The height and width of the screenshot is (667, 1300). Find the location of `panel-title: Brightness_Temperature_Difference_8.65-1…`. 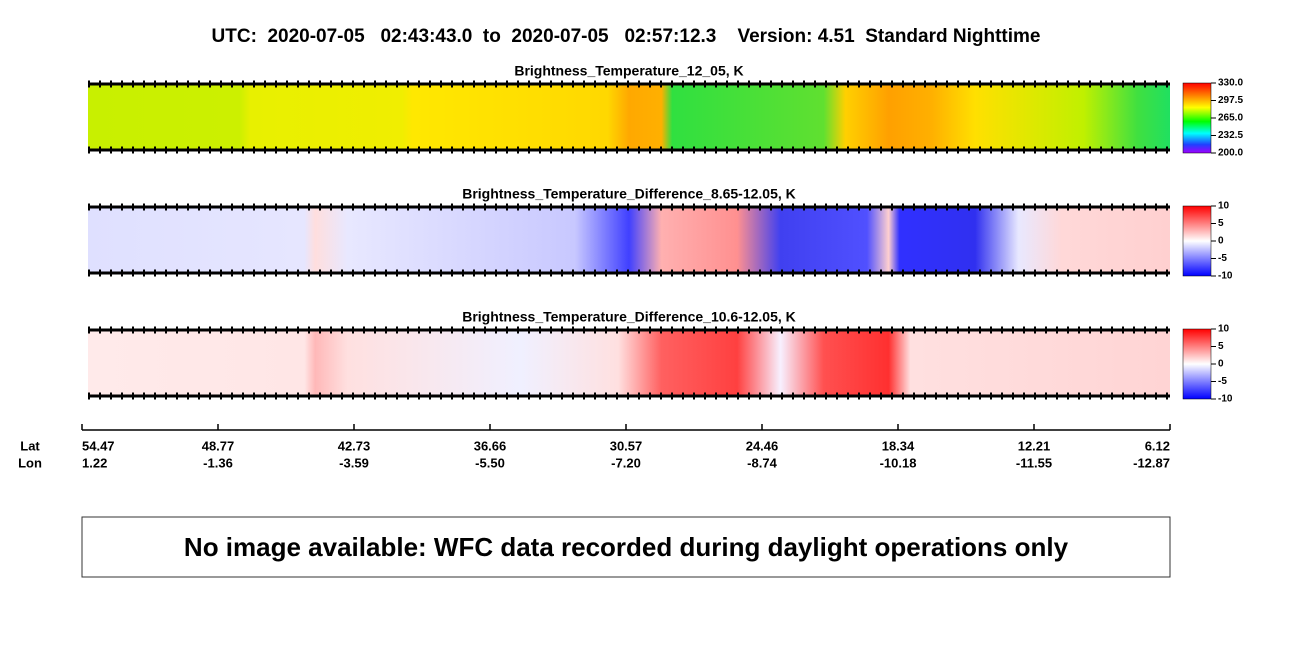

panel-title: Brightness_Temperature_Difference_8.65-1… is located at coordinates (629, 194).